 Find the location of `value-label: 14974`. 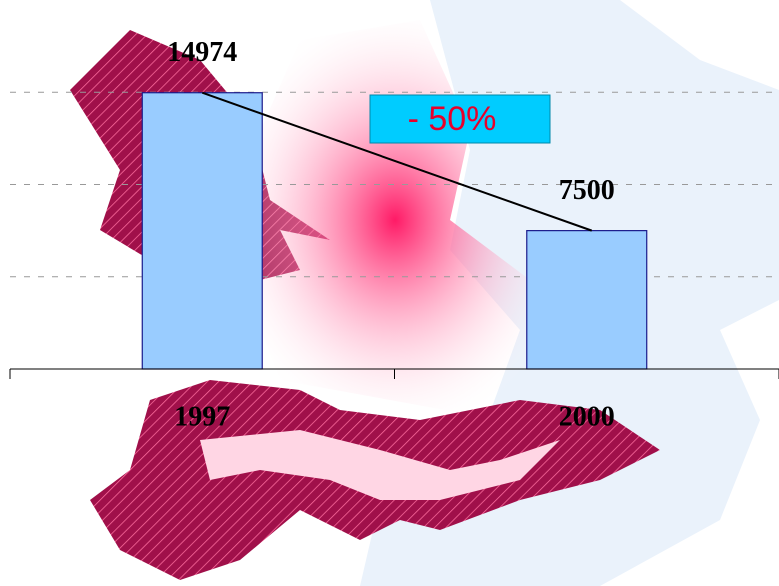

value-label: 14974 is located at coordinates (202, 52).